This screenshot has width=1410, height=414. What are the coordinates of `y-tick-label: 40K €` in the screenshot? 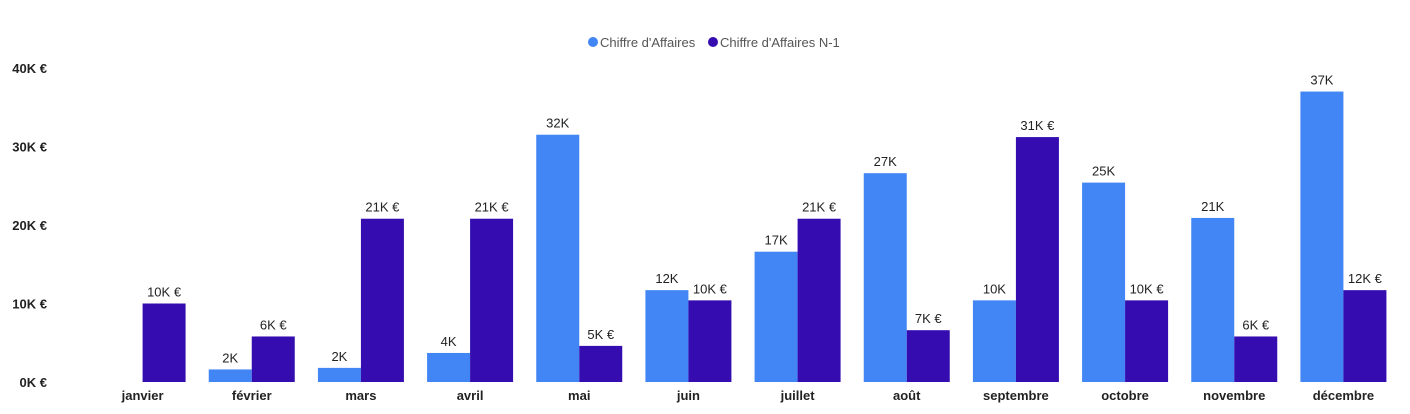 It's located at (29, 68).